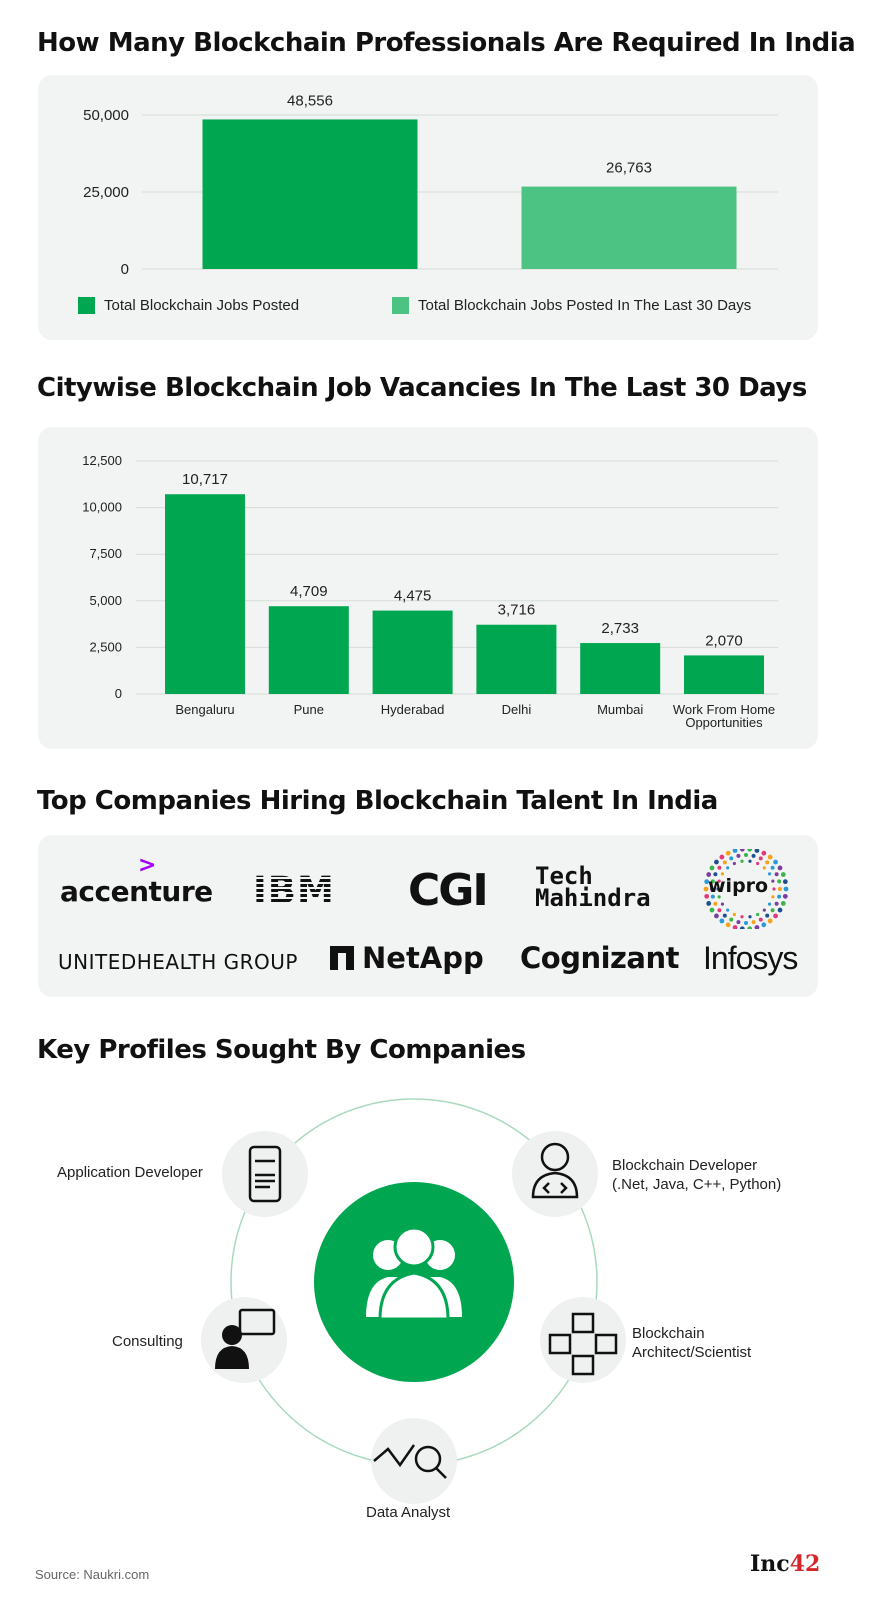  I want to click on cognizant-logo: Cognizant, so click(600, 958).